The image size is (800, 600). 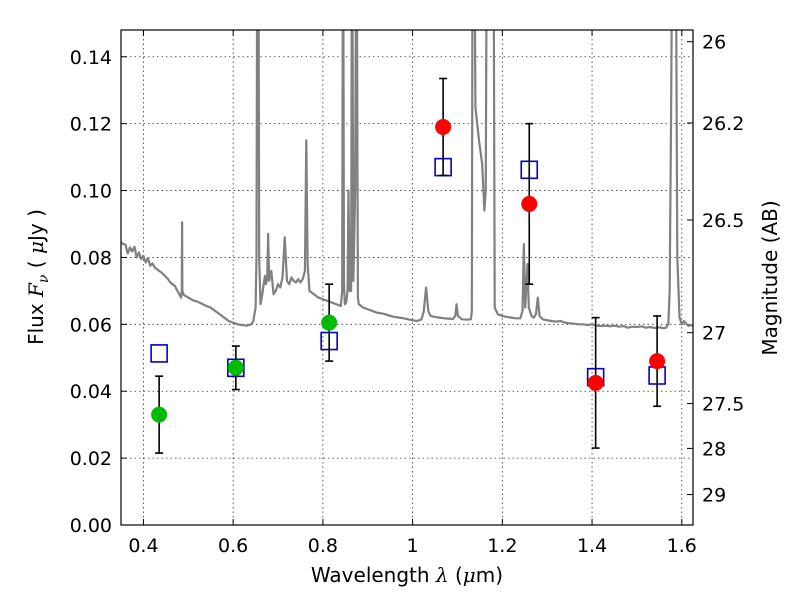 What do you see at coordinates (714, 449) in the screenshot?
I see `y2-tick-label: 28` at bounding box center [714, 449].